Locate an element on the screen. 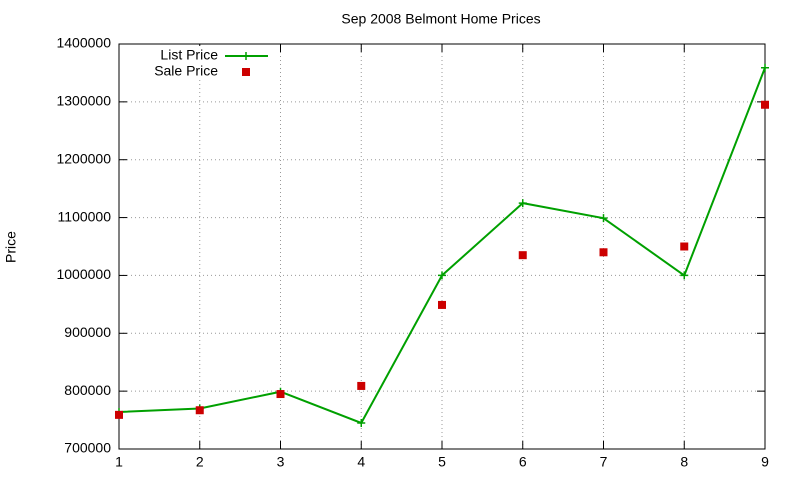 The width and height of the screenshot is (800, 480). x-tick-label: 2 is located at coordinates (200, 462).